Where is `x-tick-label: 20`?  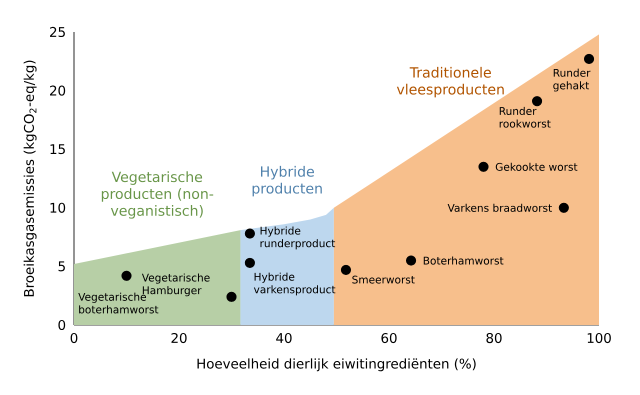 x-tick-label: 20 is located at coordinates (179, 338).